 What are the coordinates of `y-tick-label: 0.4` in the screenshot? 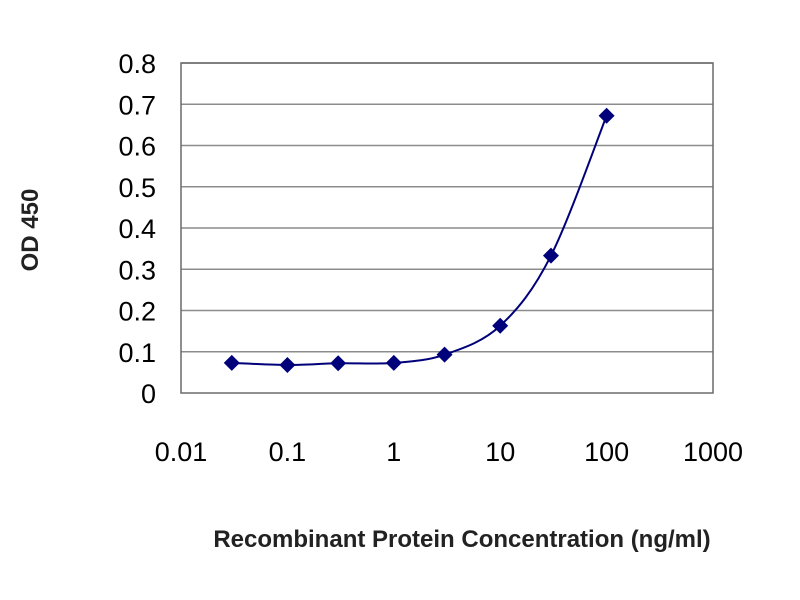 It's located at (137, 229).